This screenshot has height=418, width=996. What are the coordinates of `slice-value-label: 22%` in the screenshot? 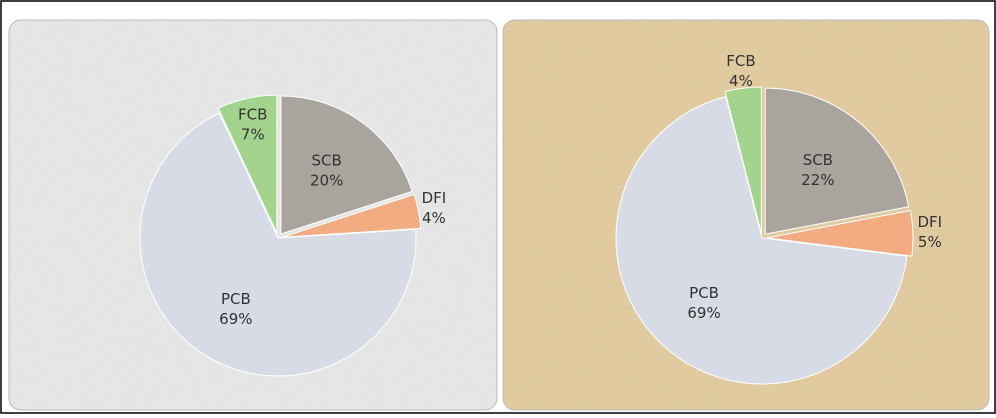 It's located at (817, 180).